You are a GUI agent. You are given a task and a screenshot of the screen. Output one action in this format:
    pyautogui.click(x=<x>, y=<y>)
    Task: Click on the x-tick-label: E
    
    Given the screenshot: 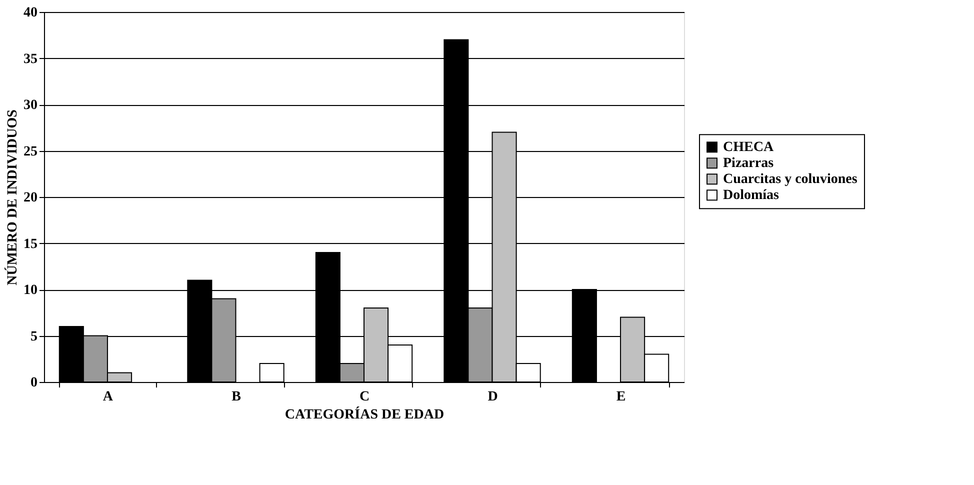 What is the action you would take?
    pyautogui.click(x=621, y=397)
    